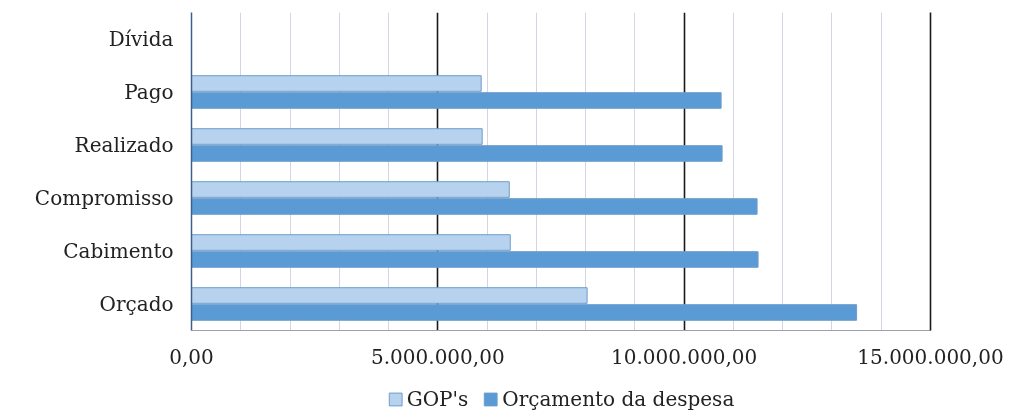 The width and height of the screenshot is (1019, 418). What do you see at coordinates (684, 356) in the screenshot?
I see `x-tick-label: 10.000.000,00` at bounding box center [684, 356].